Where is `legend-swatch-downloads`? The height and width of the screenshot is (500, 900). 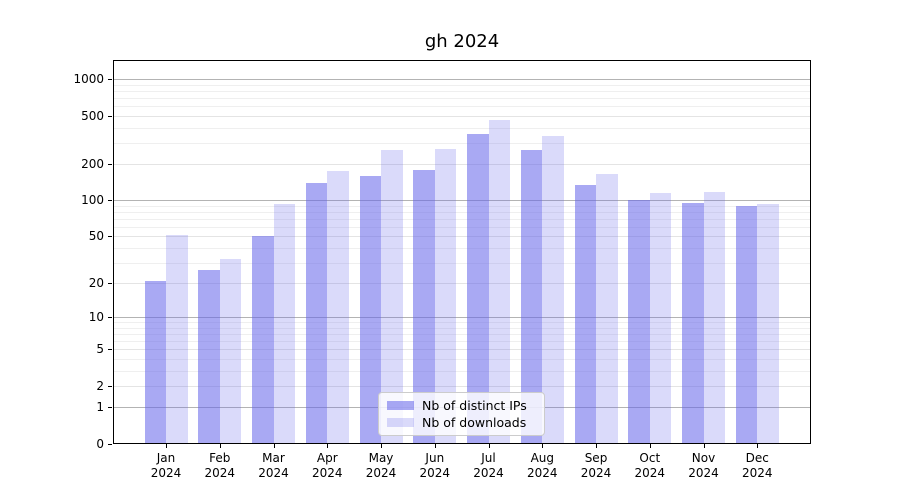
legend-swatch-downloads is located at coordinates (400, 422).